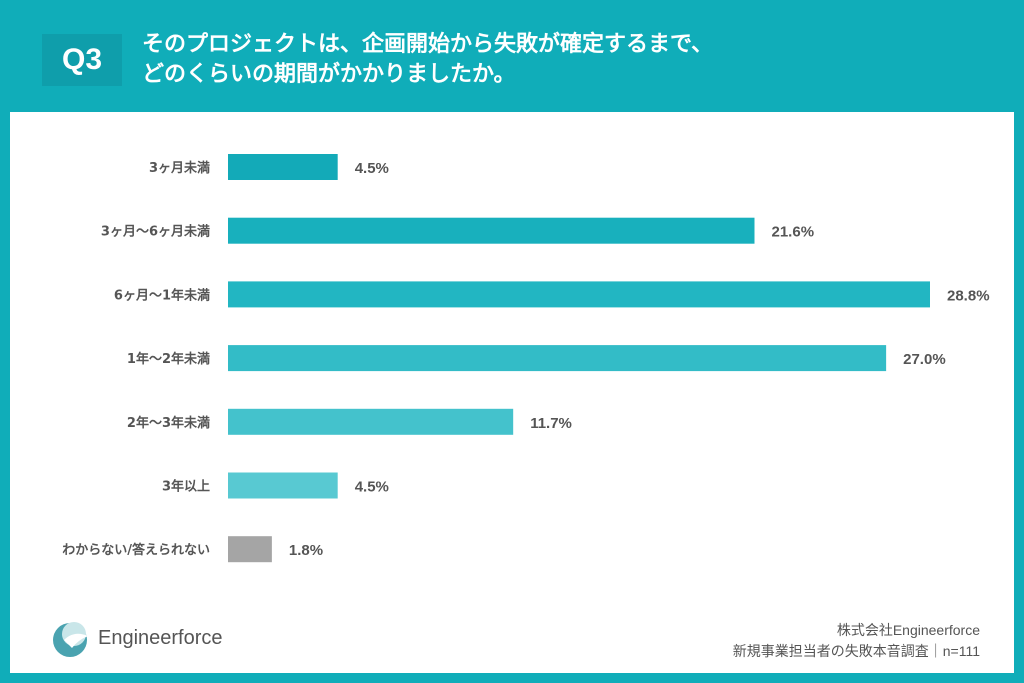 The width and height of the screenshot is (1024, 683). What do you see at coordinates (155, 232) in the screenshot?
I see `category-label: 3ヶ月〜6ヶ月未満` at bounding box center [155, 232].